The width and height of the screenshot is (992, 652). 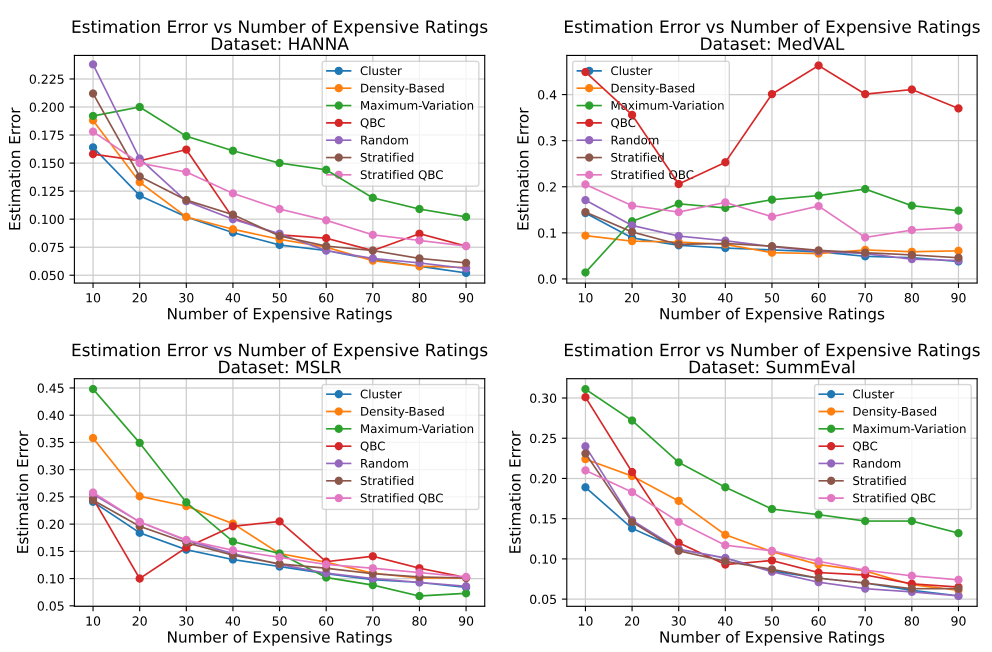 What do you see at coordinates (547, 141) in the screenshot?
I see `y-tick-label: 0.3` at bounding box center [547, 141].